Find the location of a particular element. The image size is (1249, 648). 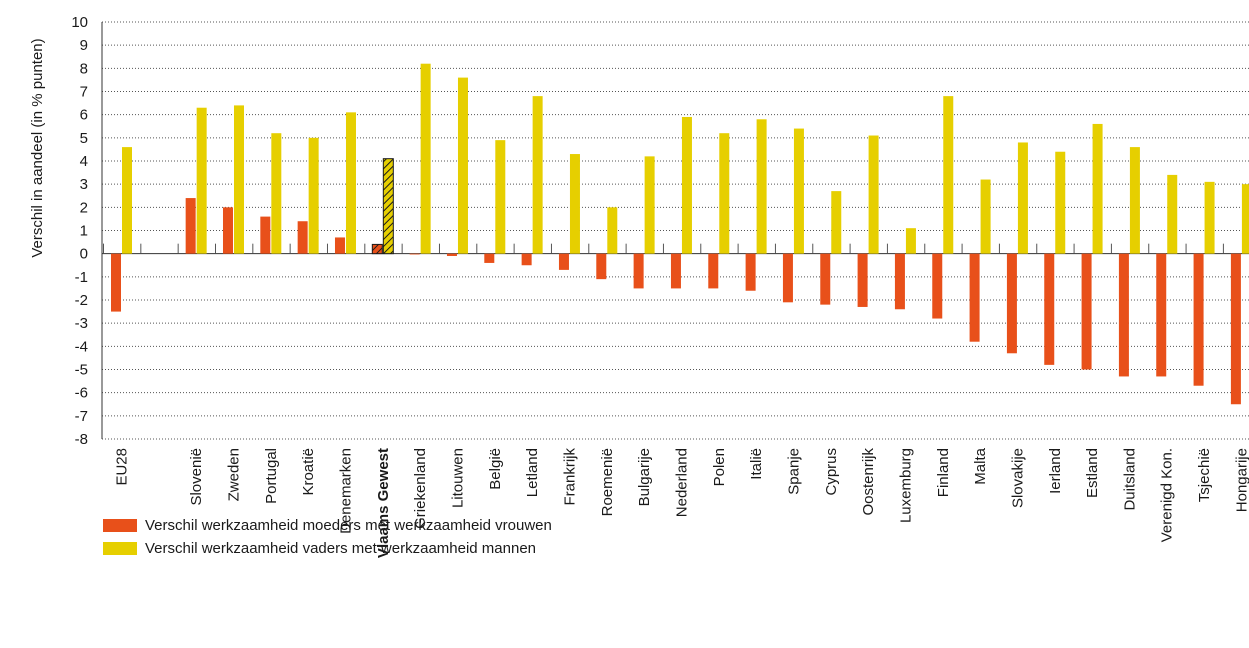

x-tick-label: Portugal is located at coordinates (271, 476).